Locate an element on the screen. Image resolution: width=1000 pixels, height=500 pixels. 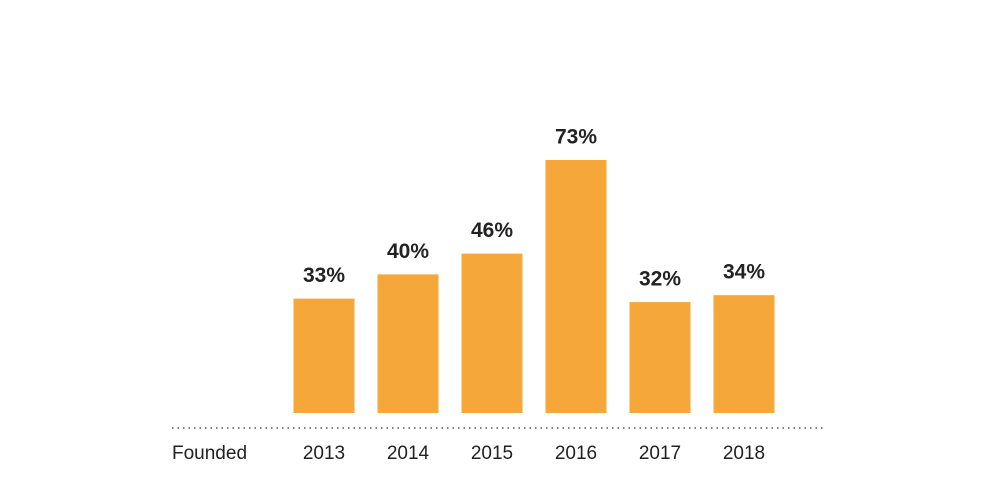
value-label: 34% is located at coordinates (744, 272).